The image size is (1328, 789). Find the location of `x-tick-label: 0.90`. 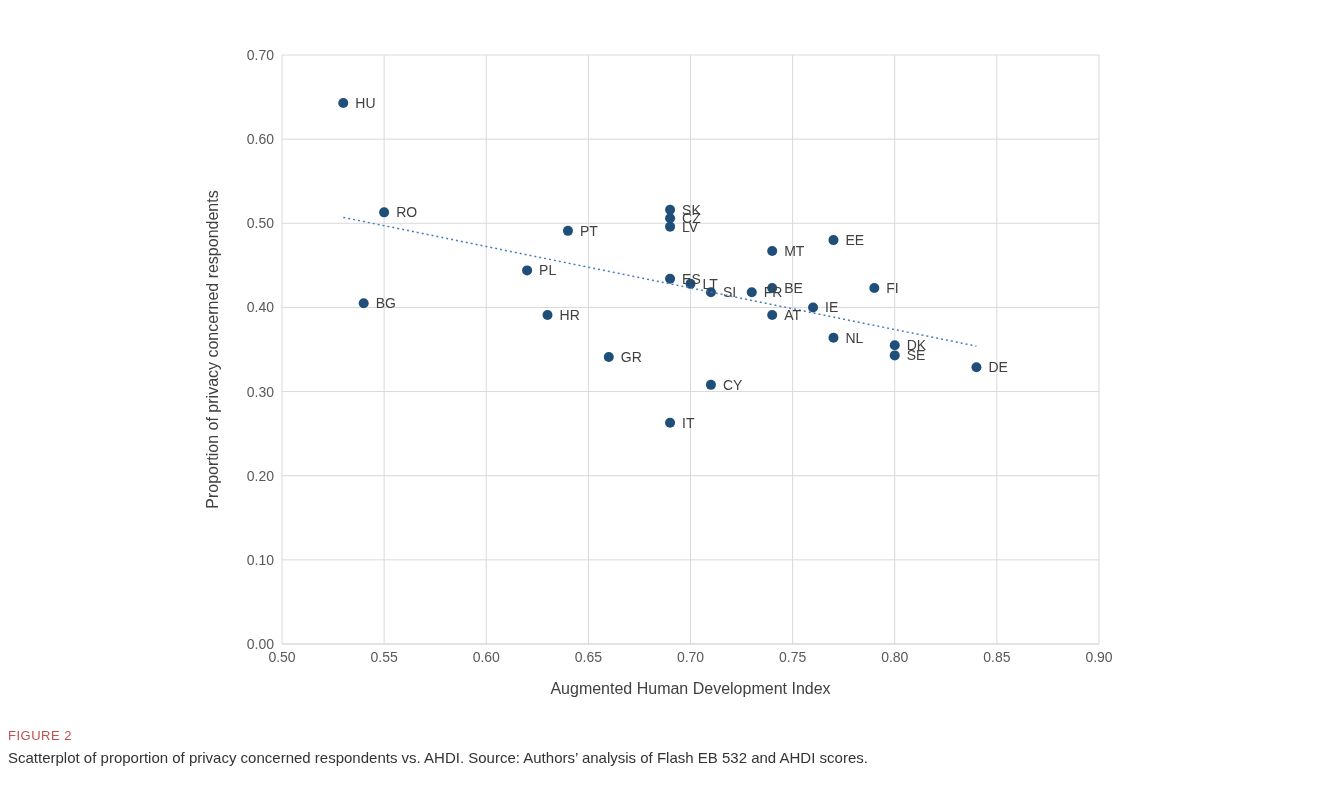

x-tick-label: 0.90 is located at coordinates (1099, 656).